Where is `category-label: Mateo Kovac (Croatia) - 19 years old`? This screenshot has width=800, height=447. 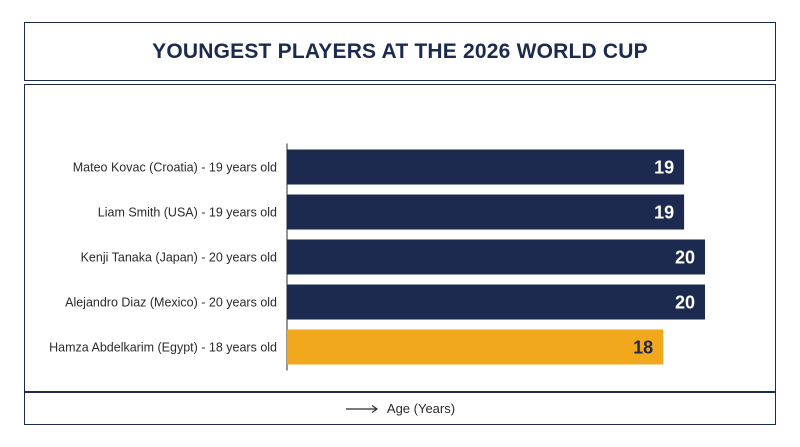
category-label: Mateo Kovac (Croatia) - 19 years old is located at coordinates (175, 168).